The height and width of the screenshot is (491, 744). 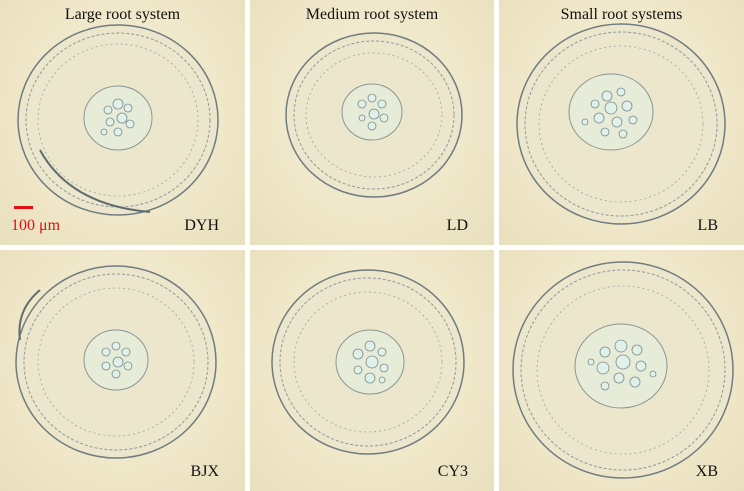 What do you see at coordinates (621, 14) in the screenshot?
I see `column-title-small: Small root systems` at bounding box center [621, 14].